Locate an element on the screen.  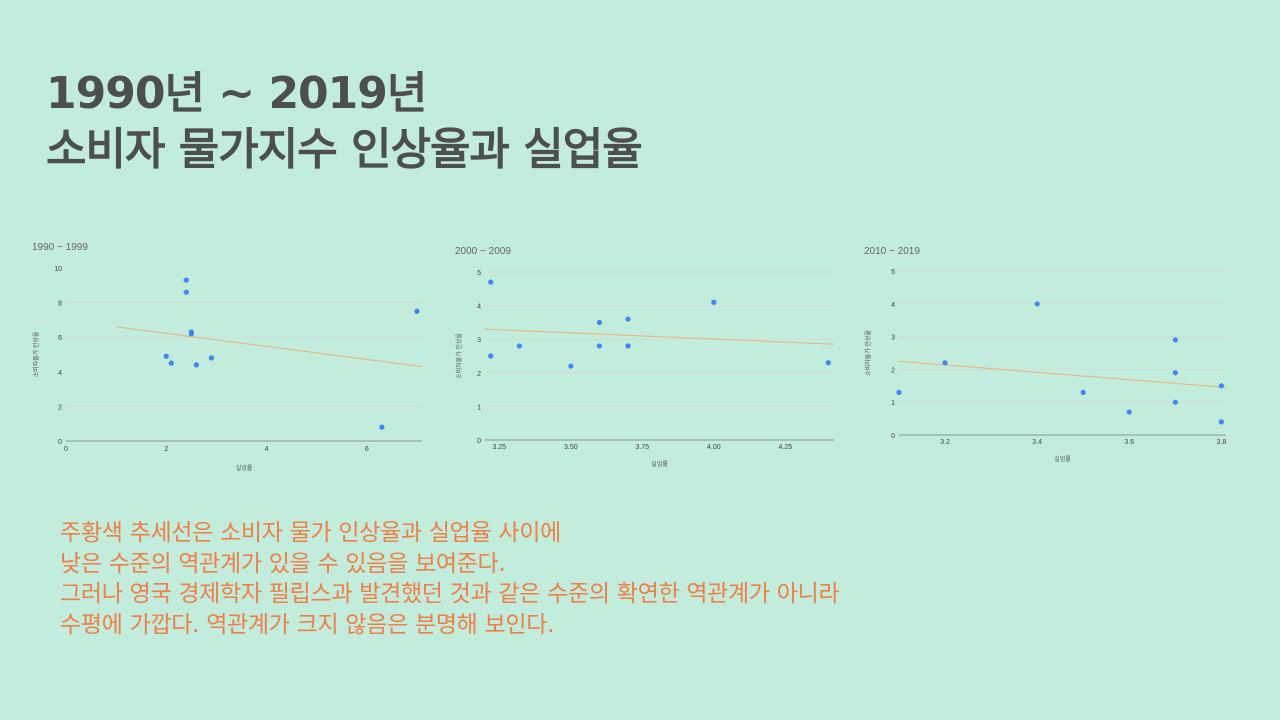
caption-line-2: 낮은 수준의 역관계가 있을 수 있음을 보여준다. is located at coordinates (283, 563).